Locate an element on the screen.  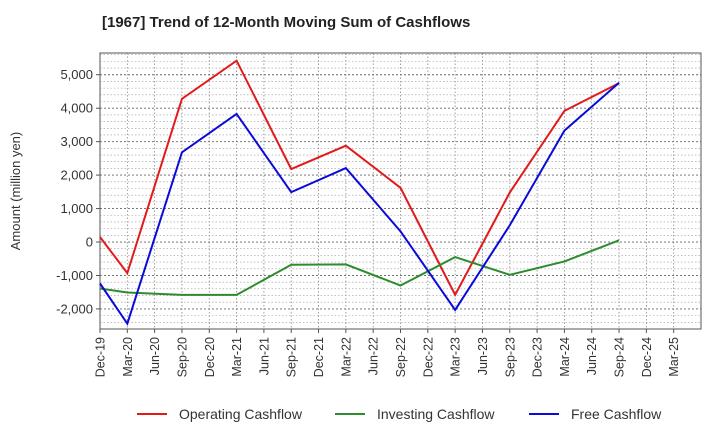
y-tick-label: -2,000 is located at coordinates (74, 308).